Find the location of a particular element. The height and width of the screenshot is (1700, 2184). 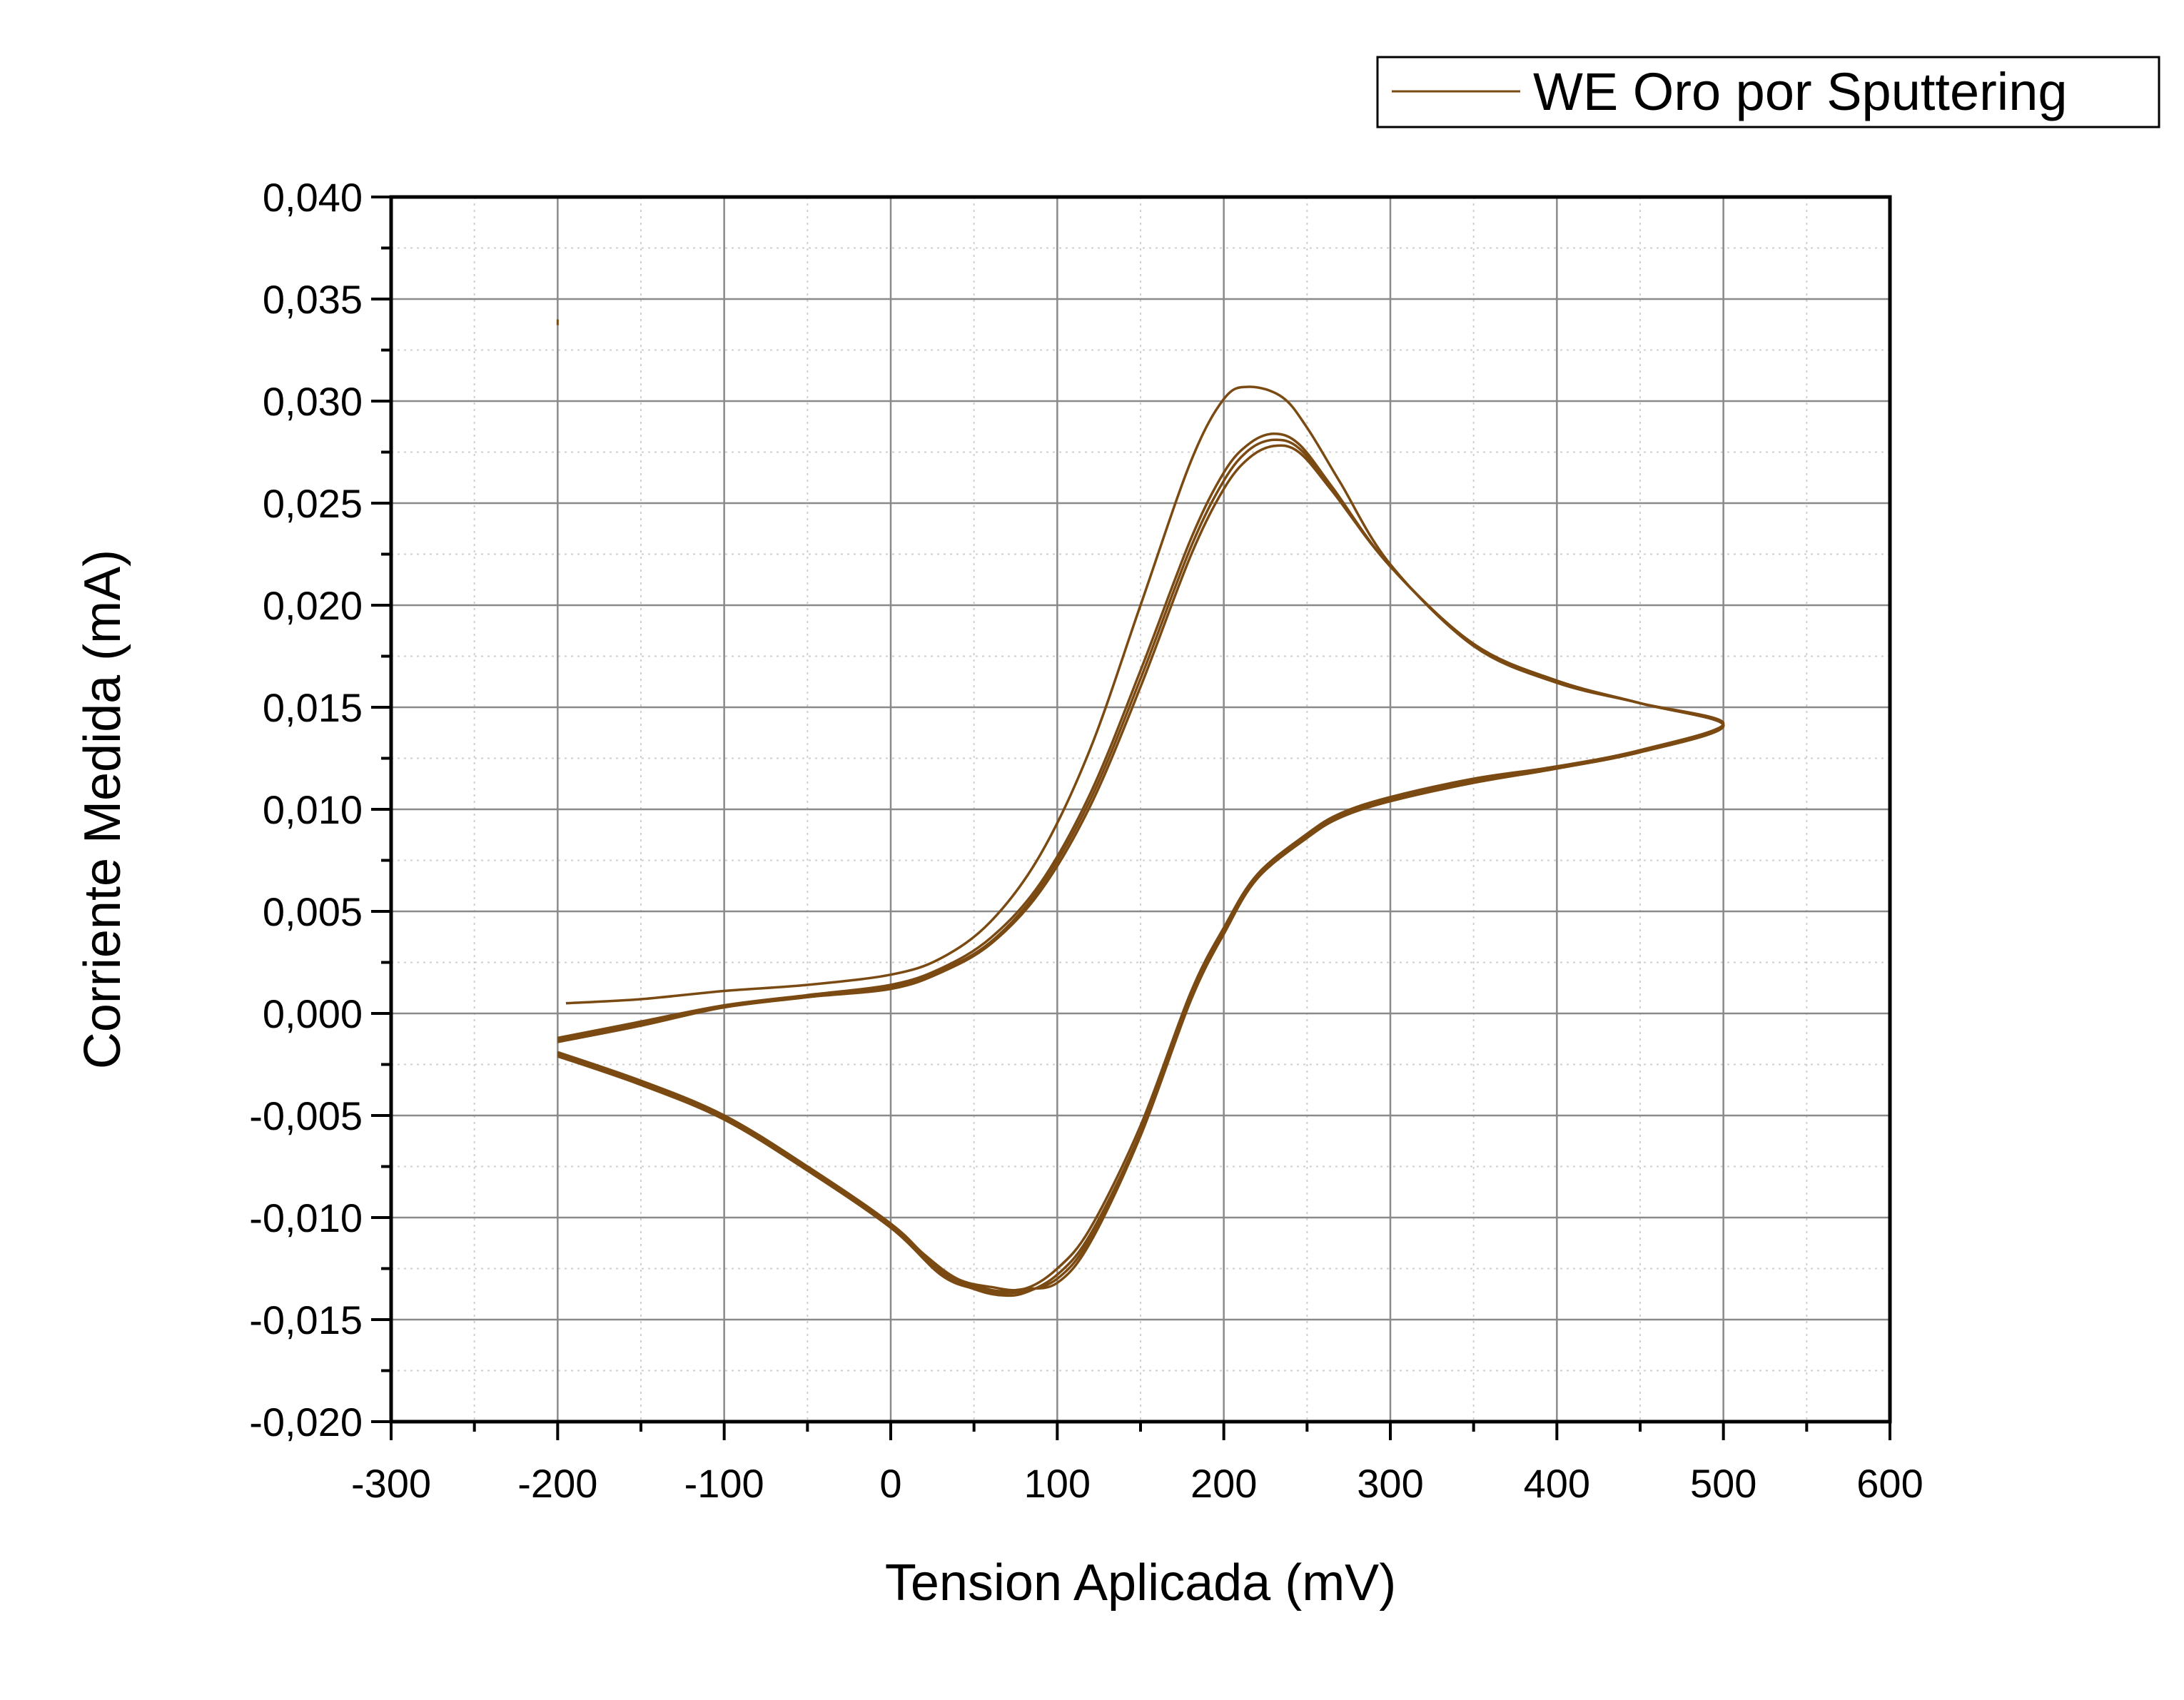

legend: WE Oro por Sputtering is located at coordinates (1768, 92).